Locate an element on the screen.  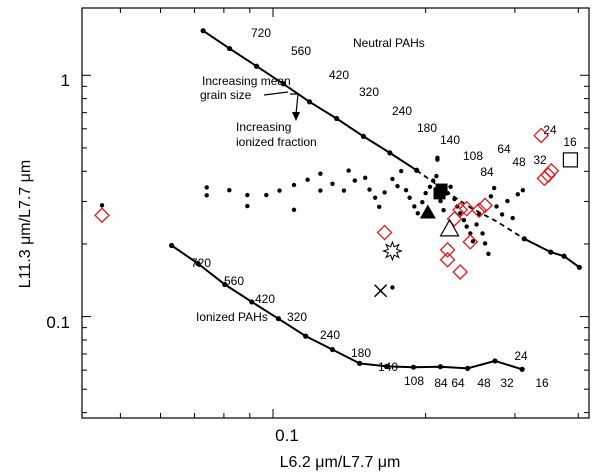
neutral-label-16: 16 is located at coordinates (570, 142).